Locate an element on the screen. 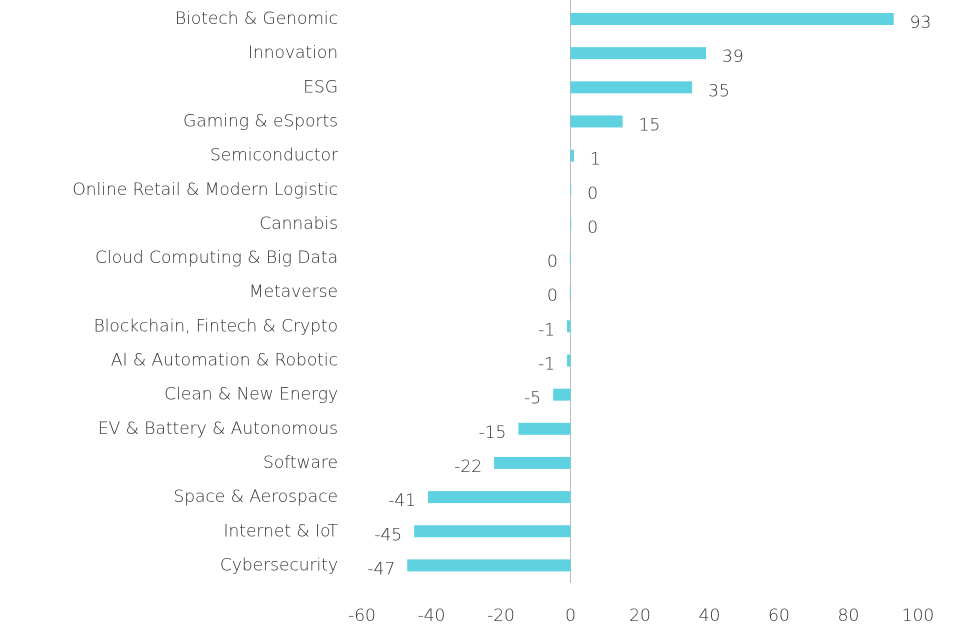 Image resolution: width=955 pixels, height=632 pixels. category-label: ESG is located at coordinates (320, 87).